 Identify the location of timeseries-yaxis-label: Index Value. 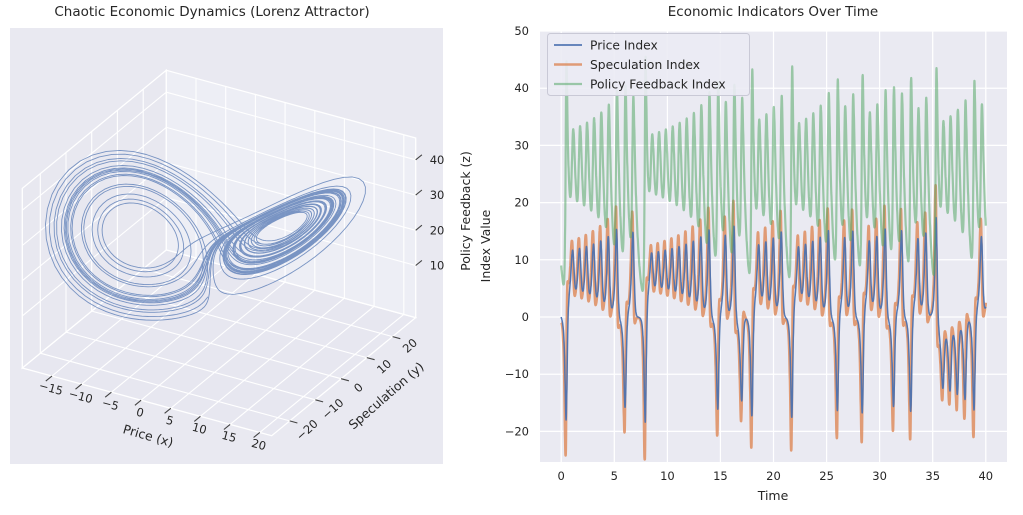
(485, 245).